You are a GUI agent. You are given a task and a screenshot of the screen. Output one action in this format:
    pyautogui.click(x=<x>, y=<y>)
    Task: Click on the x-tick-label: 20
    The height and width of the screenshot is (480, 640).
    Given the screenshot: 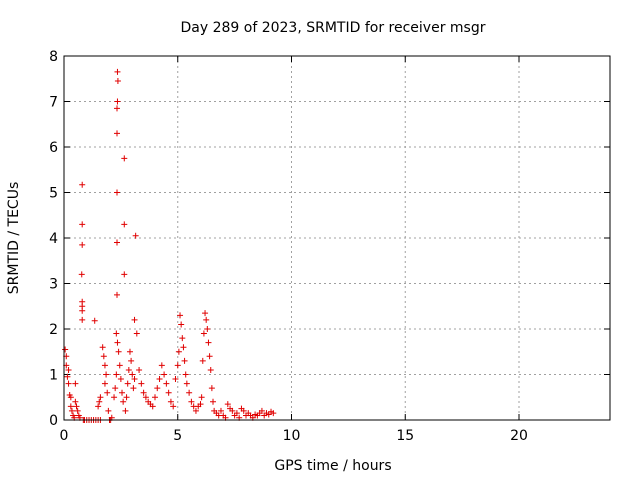 What is the action you would take?
    pyautogui.click(x=519, y=436)
    